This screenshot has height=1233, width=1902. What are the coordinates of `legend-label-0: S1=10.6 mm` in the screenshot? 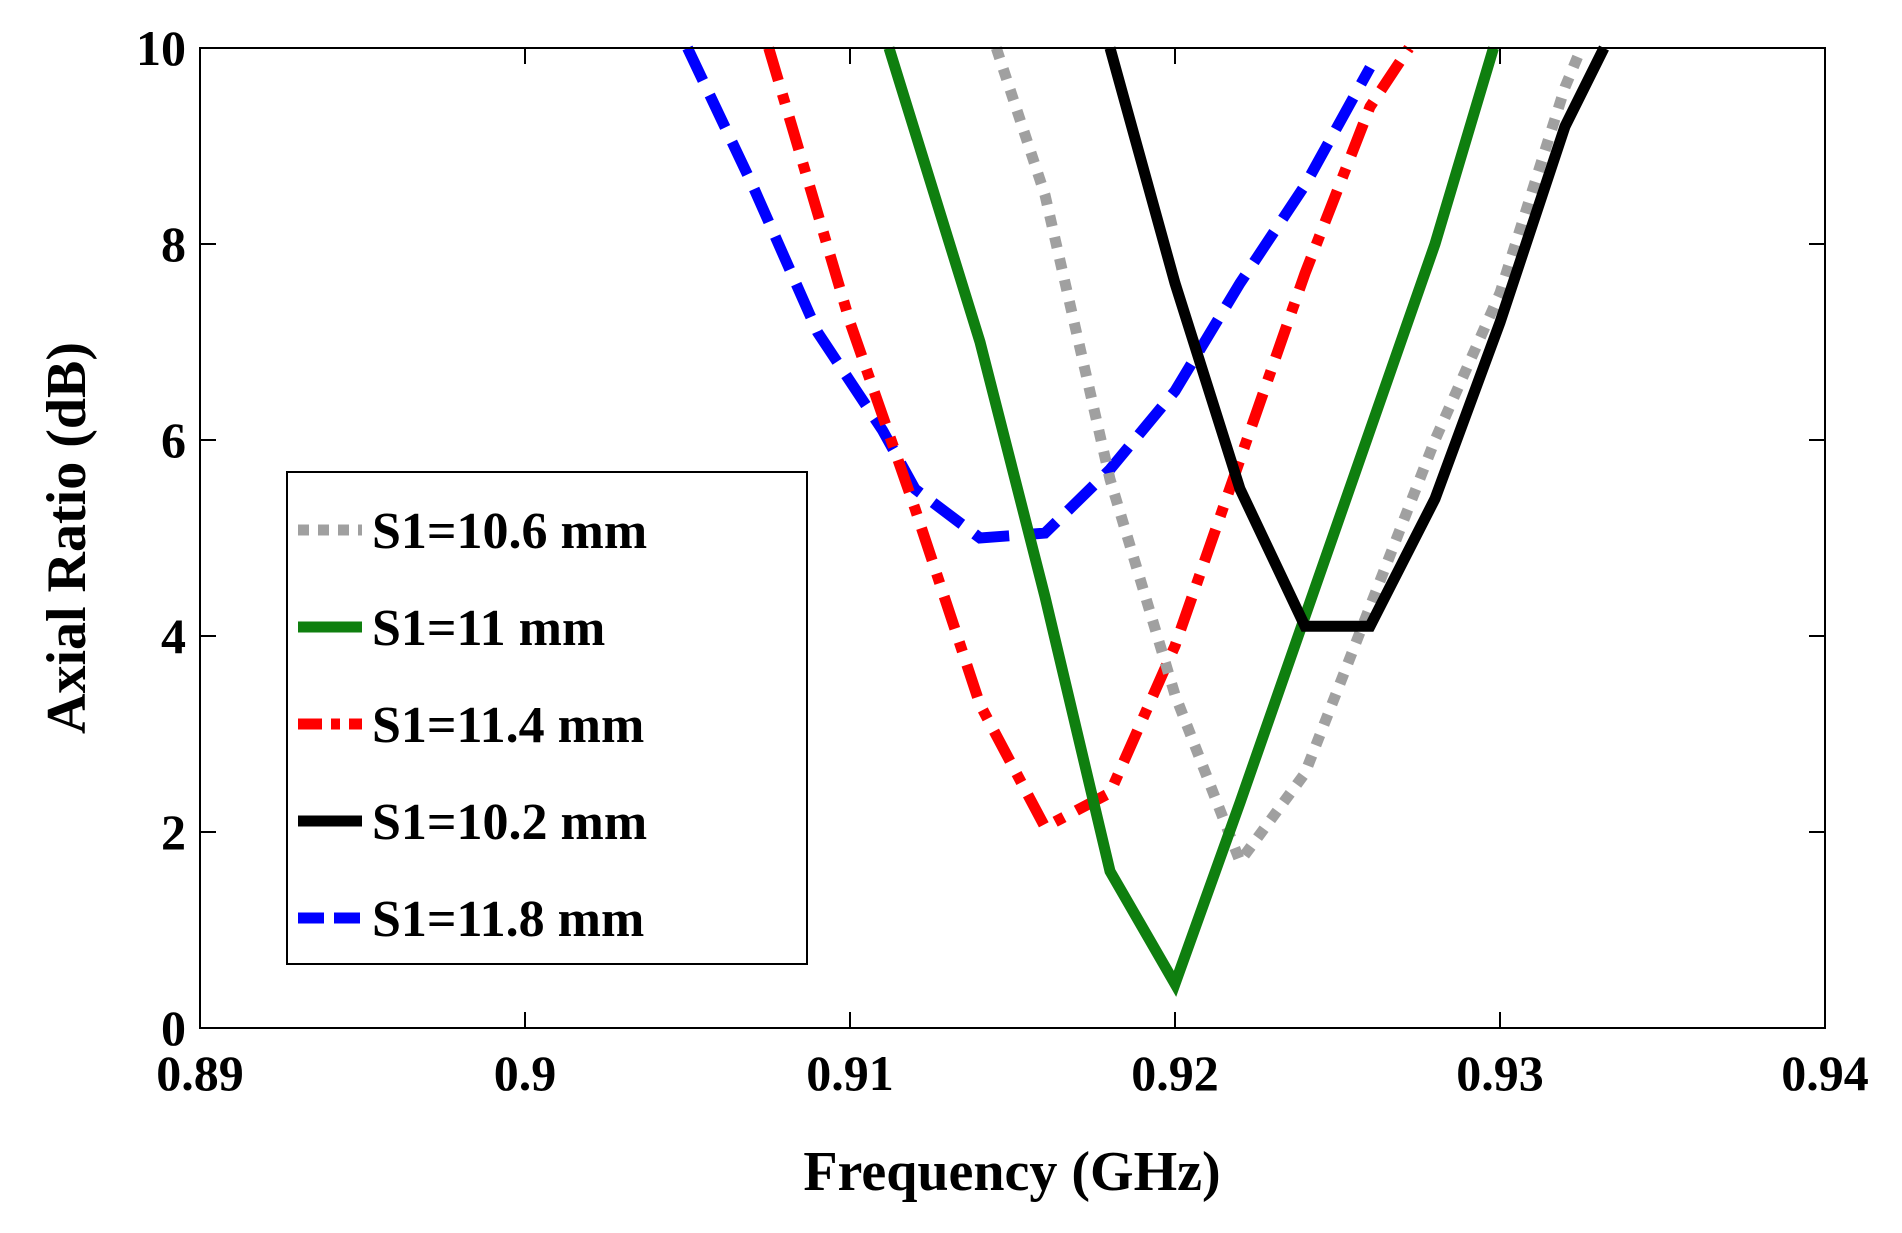 It's located at (509, 531).